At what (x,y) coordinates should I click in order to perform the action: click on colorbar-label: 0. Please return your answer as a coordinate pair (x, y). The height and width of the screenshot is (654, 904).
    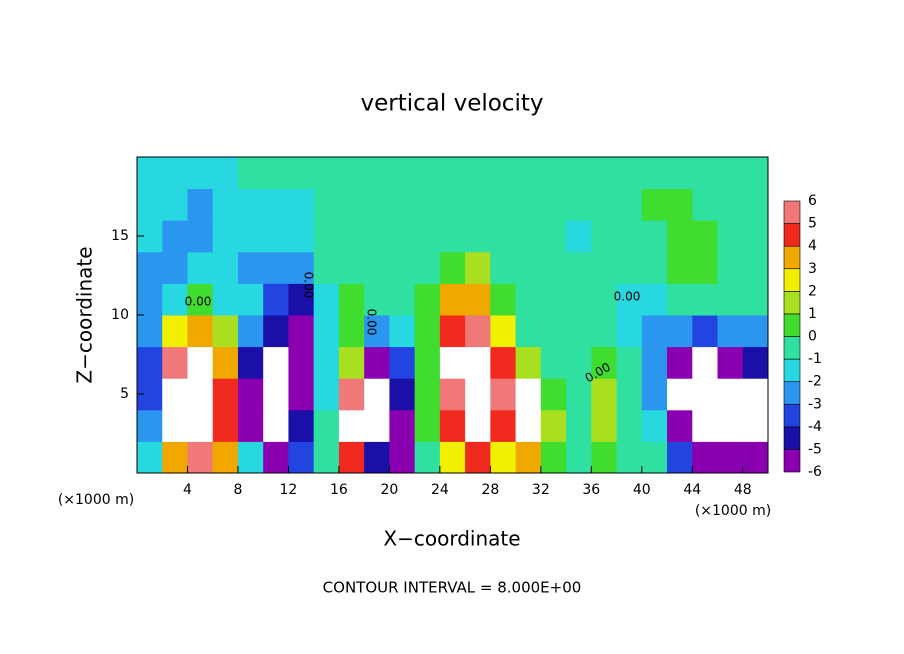
    Looking at the image, I should click on (812, 337).